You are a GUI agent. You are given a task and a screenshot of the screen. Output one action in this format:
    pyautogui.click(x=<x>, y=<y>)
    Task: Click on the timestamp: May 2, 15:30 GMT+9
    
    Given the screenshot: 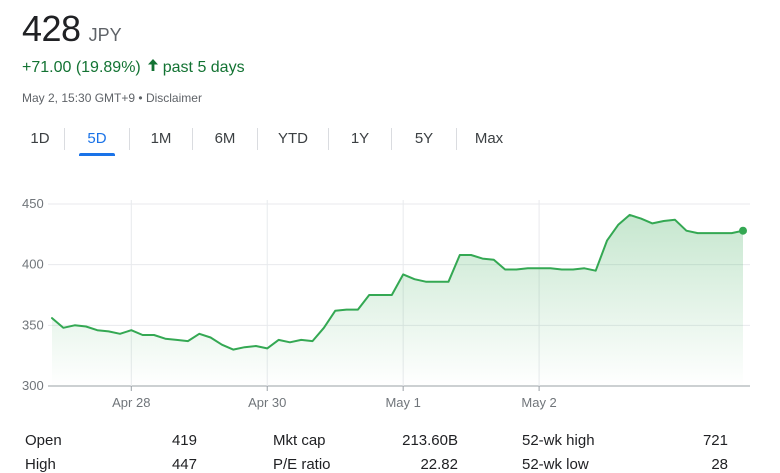 What is the action you would take?
    pyautogui.click(x=79, y=98)
    